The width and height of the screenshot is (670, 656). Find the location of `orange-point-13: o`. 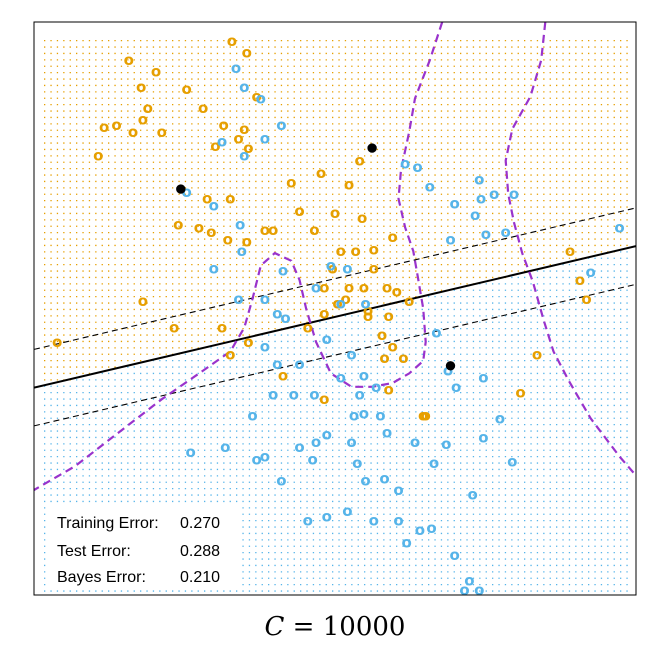

orange-point-13: o is located at coordinates (162, 132).